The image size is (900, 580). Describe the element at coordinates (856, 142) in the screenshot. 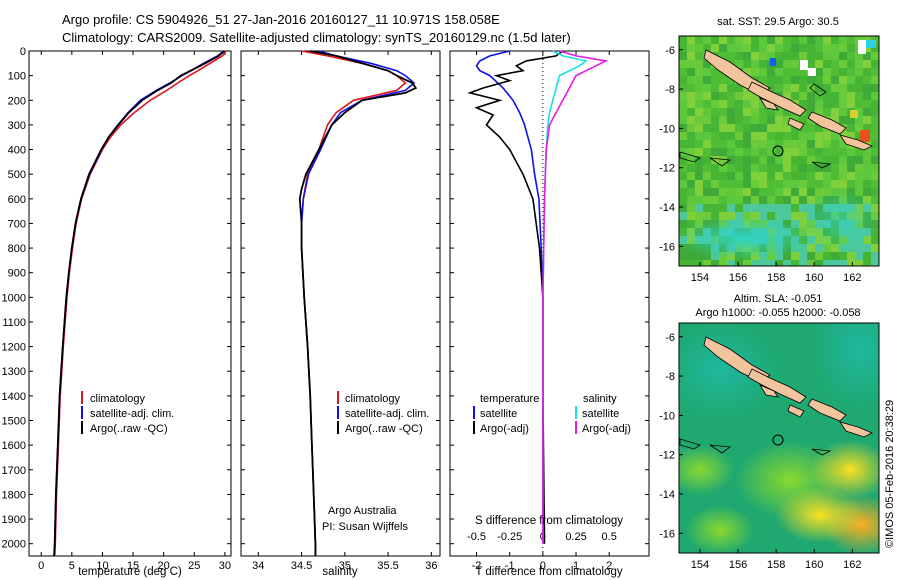

I see `island` at that location.